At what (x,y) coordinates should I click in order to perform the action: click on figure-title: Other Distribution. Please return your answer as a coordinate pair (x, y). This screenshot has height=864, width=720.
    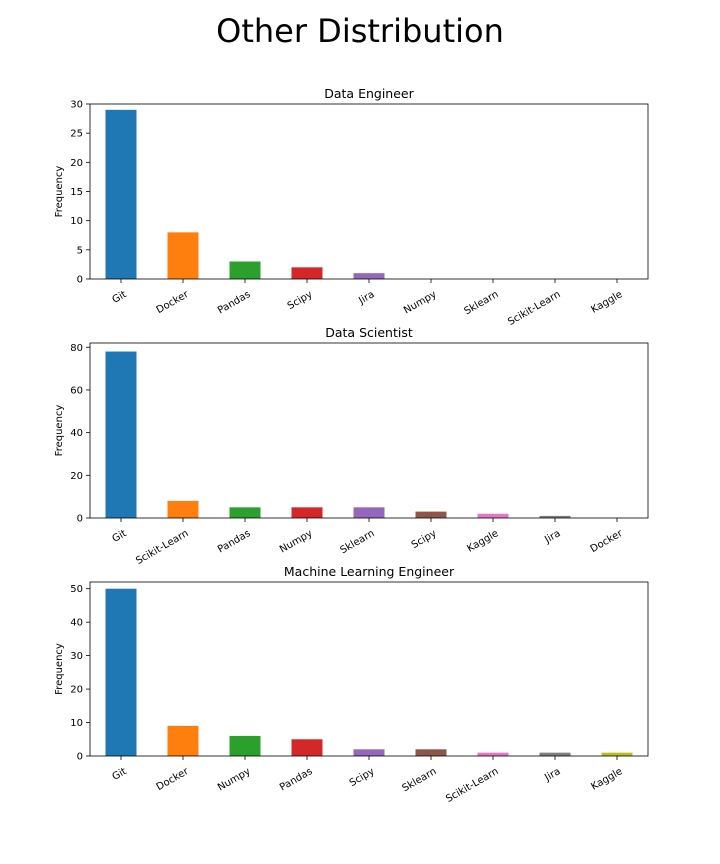
    Looking at the image, I should click on (360, 31).